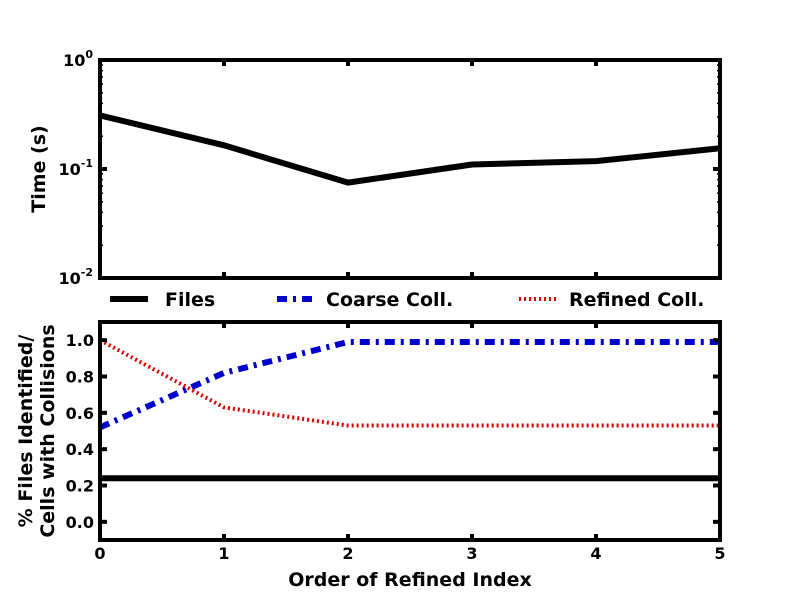 This screenshot has width=800, height=600. What do you see at coordinates (48, 430) in the screenshot?
I see `bottom-y-axis-title-line2: Cells with Collisions` at bounding box center [48, 430].